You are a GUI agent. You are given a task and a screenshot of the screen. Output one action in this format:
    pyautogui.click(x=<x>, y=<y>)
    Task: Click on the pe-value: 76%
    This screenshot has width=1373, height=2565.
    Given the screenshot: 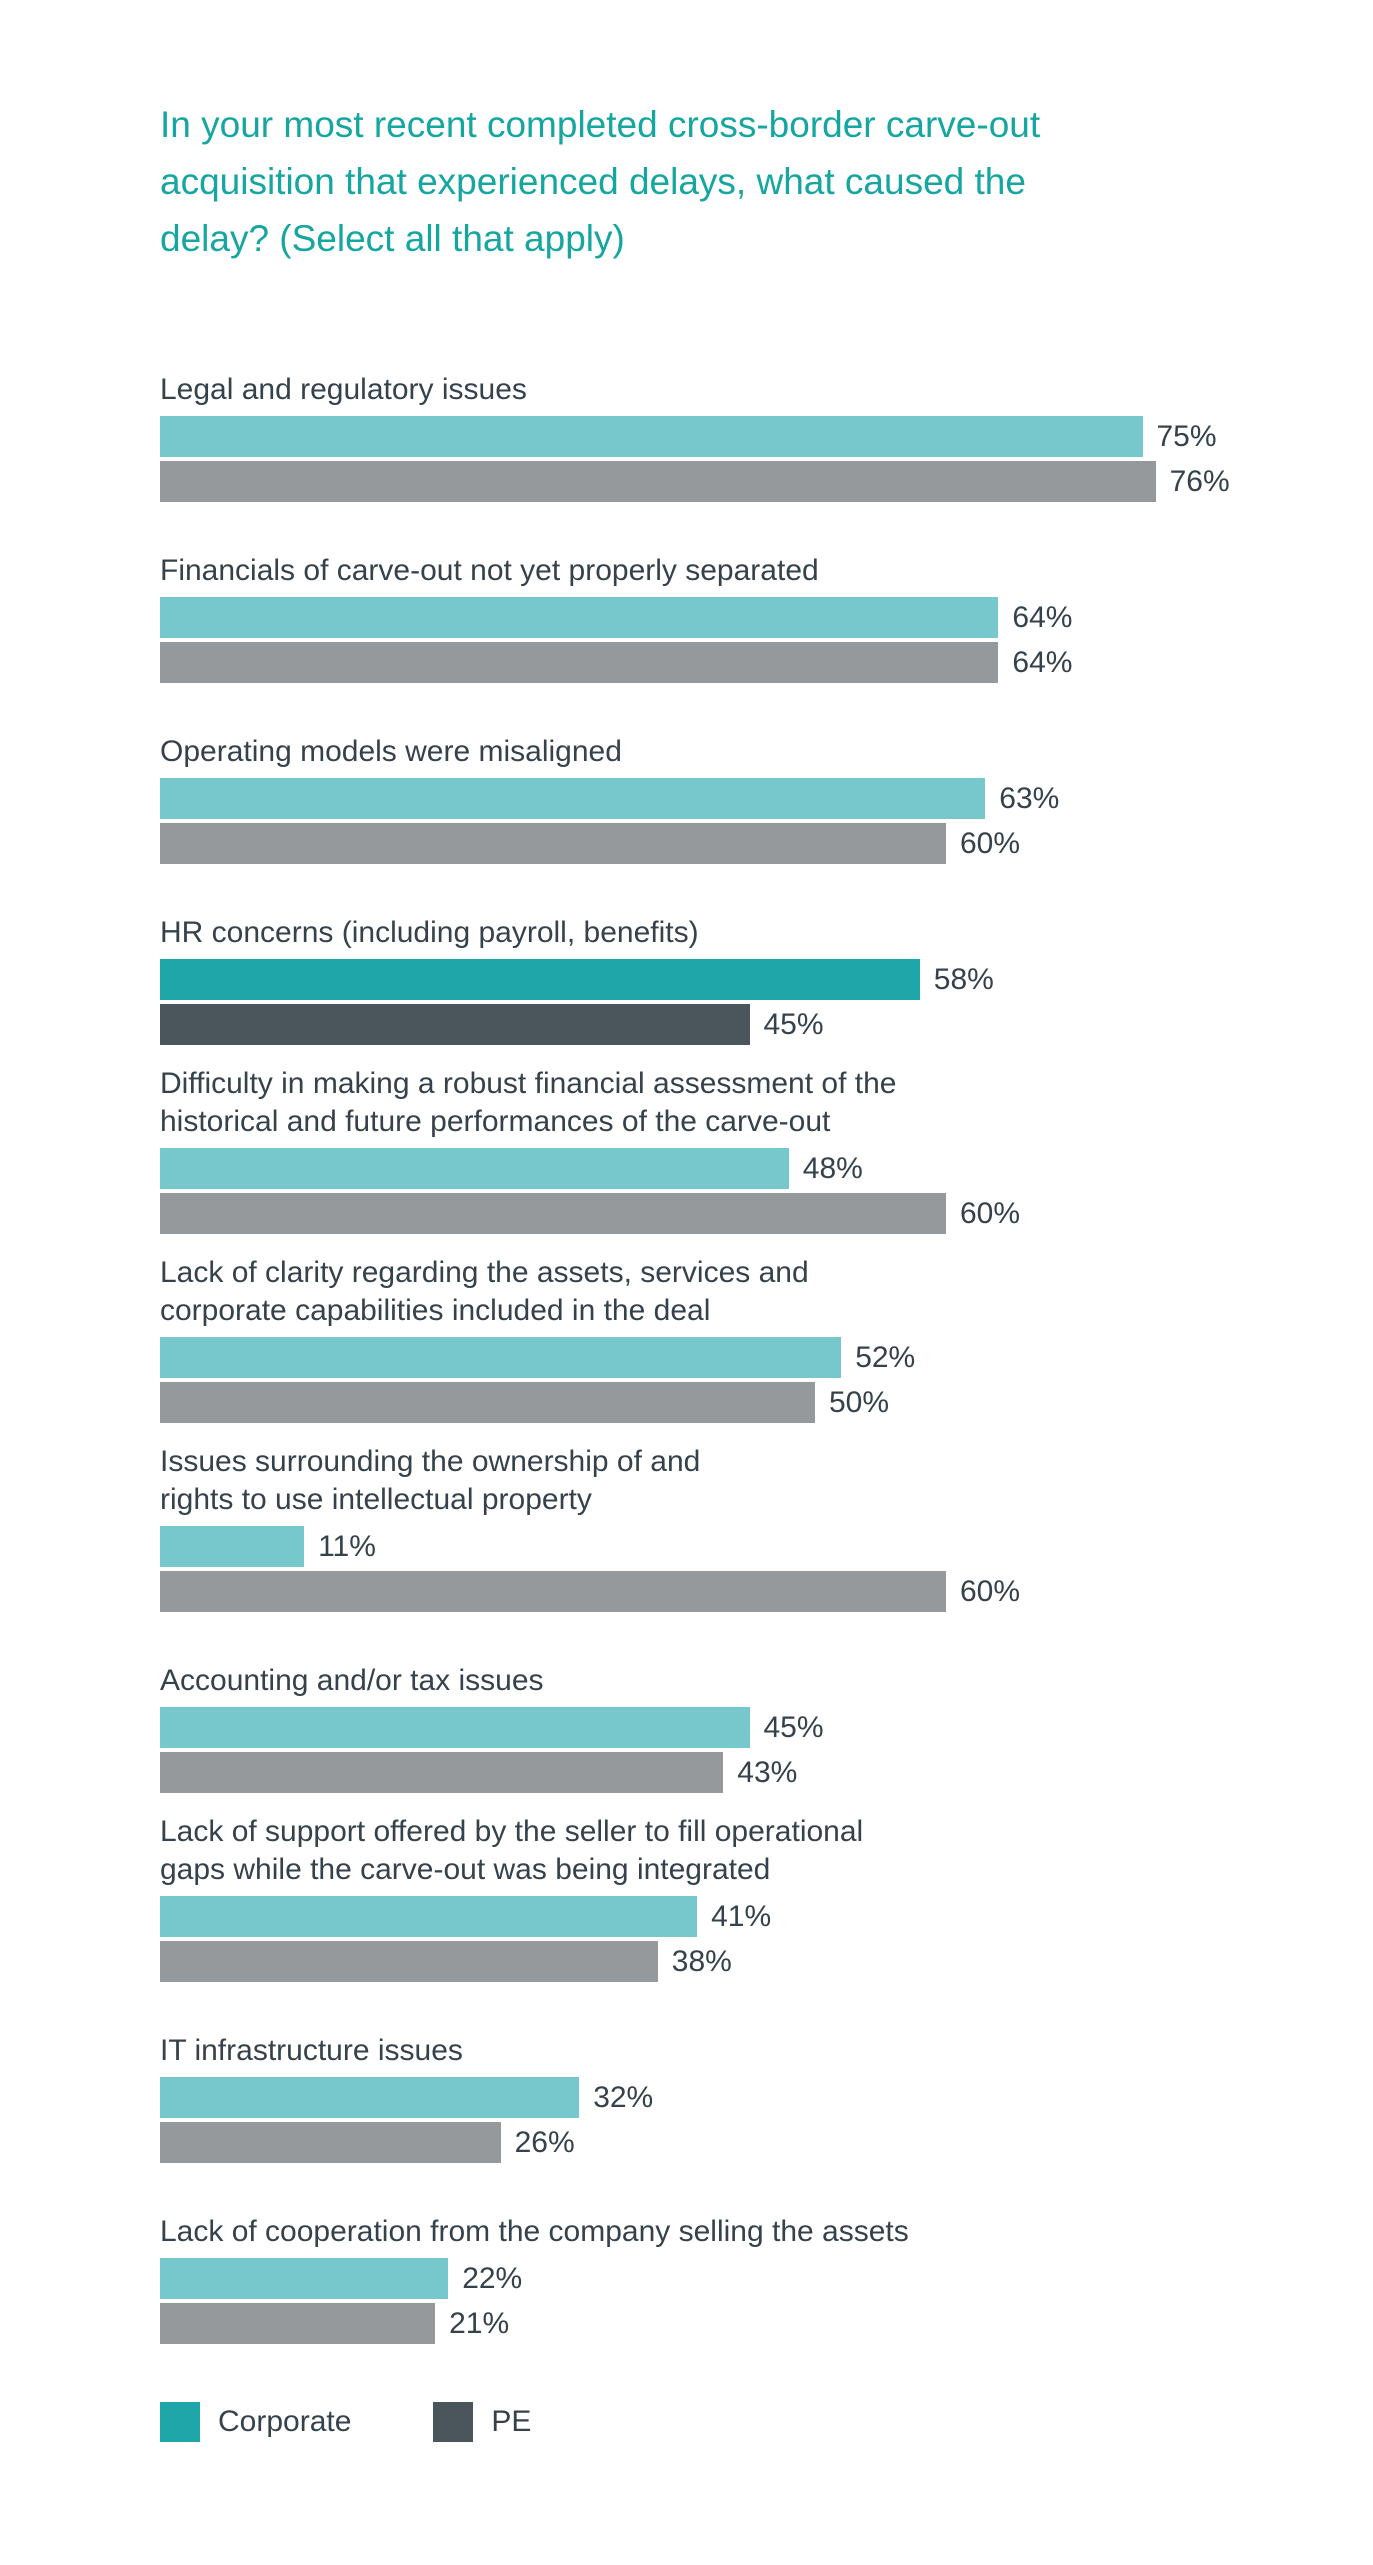 What is the action you would take?
    pyautogui.click(x=1199, y=481)
    